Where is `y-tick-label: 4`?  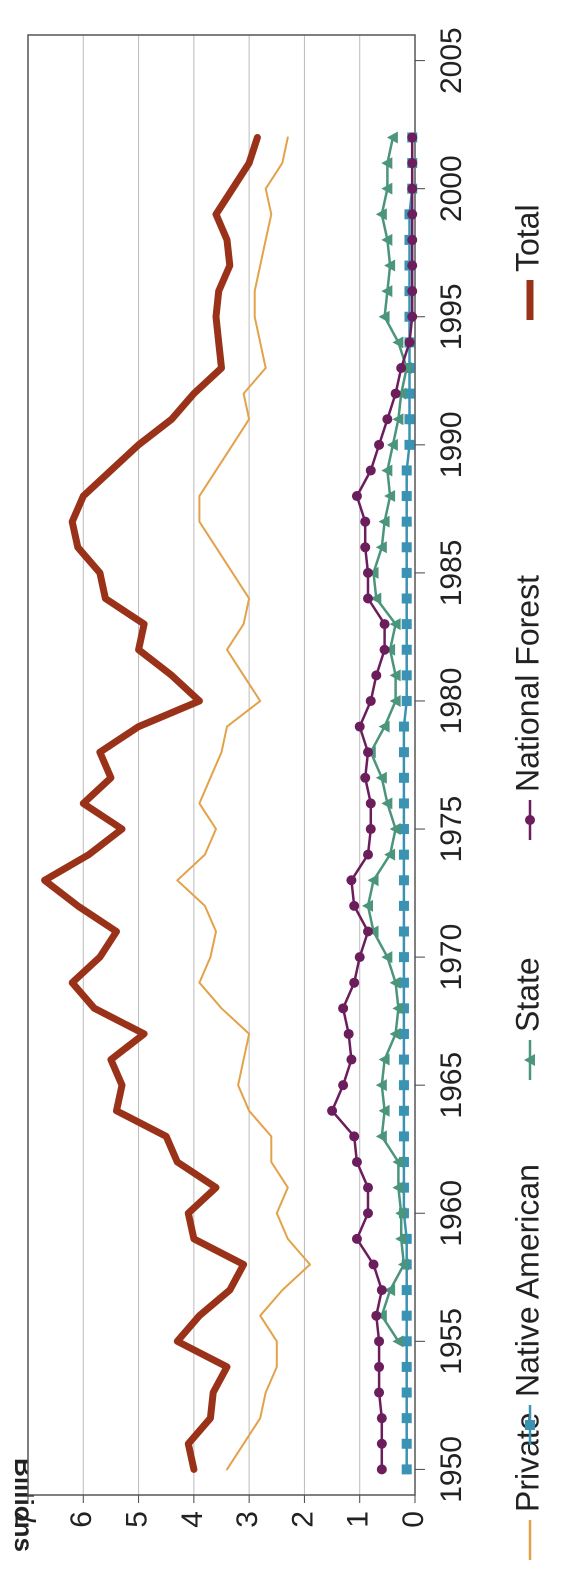 y-tick-label: 4 is located at coordinates (192, 1519).